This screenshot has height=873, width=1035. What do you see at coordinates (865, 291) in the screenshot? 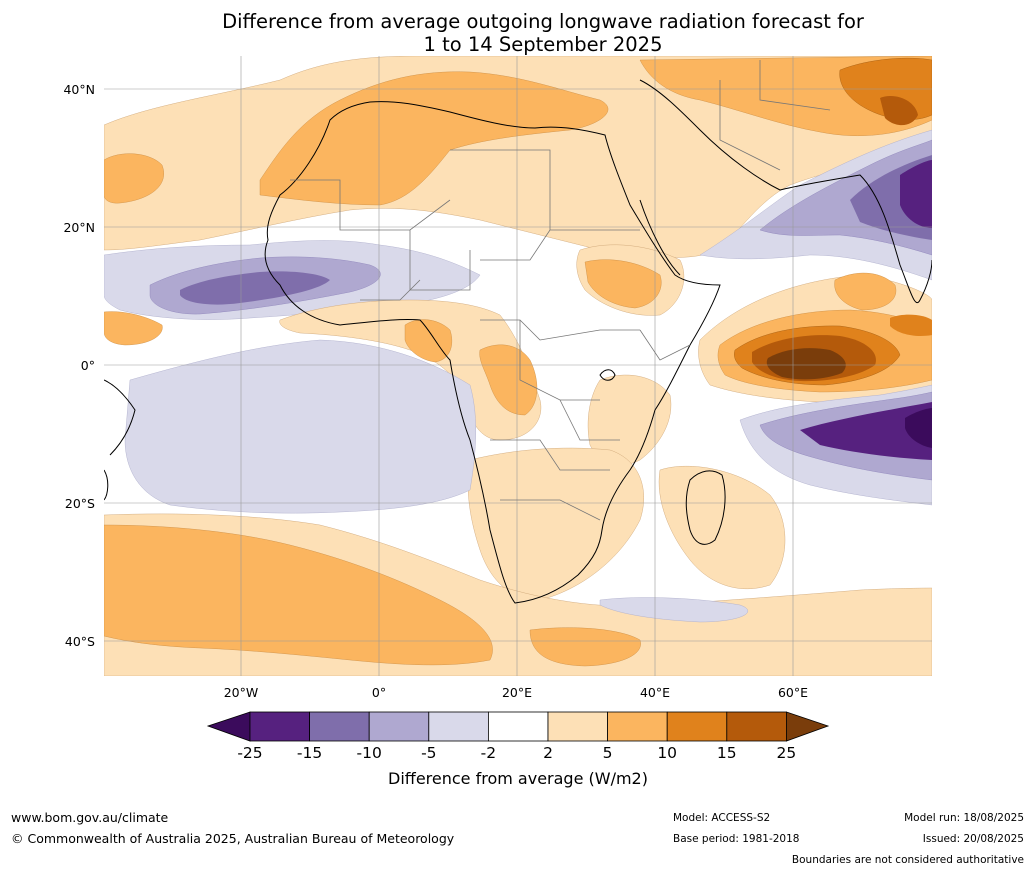
I see `anomaly-blob-arabian-sea` at bounding box center [865, 291].